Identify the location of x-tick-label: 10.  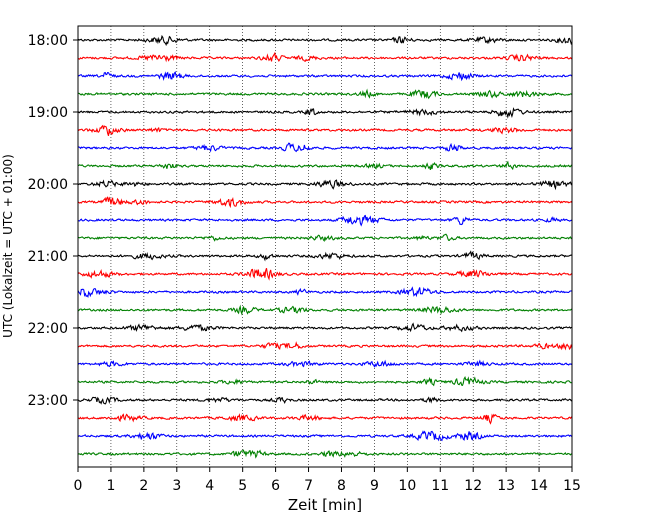
(407, 486).